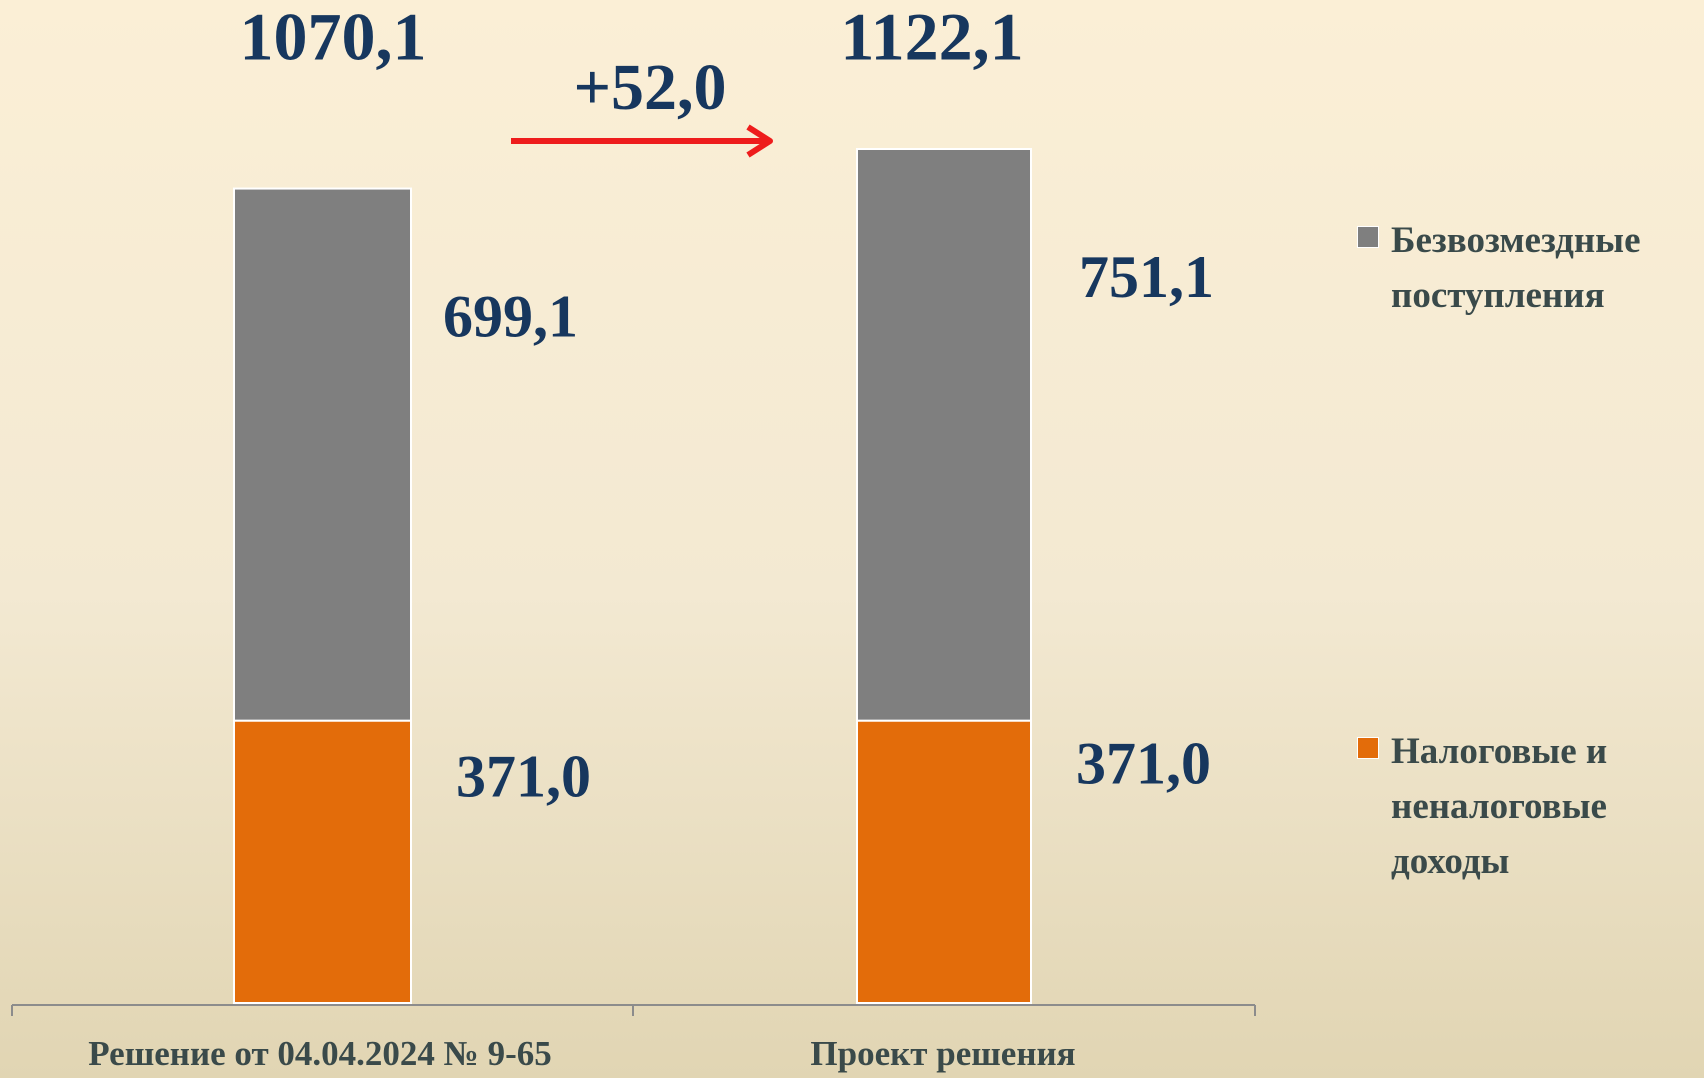 This screenshot has width=1704, height=1078. I want to click on legend-item: Налоговые и неналоговые доходы, so click(1524, 806).